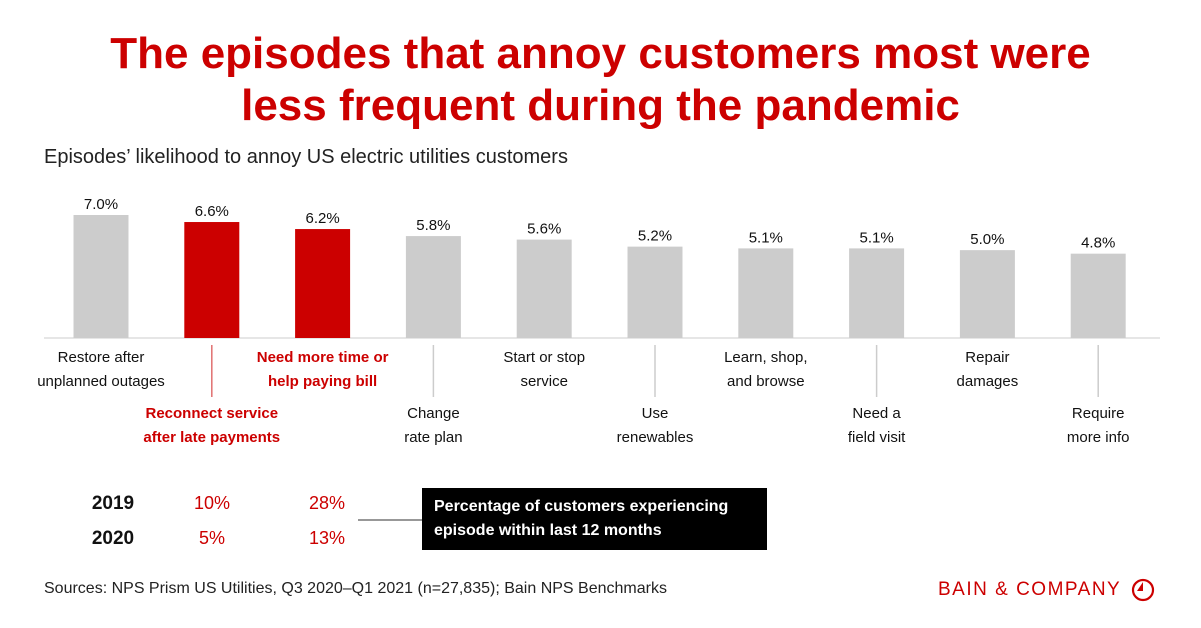 This screenshot has width=1201, height=628. Describe the element at coordinates (101, 357) in the screenshot. I see `category-label: Restore after` at that location.